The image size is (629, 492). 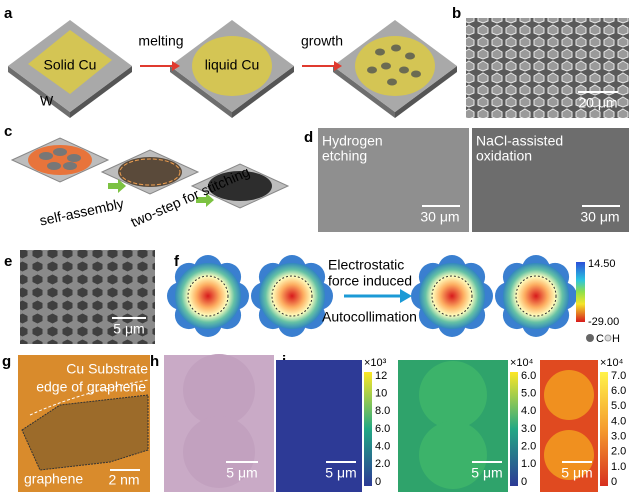 What do you see at coordinates (370, 281) in the screenshot?
I see `annotation: force induced` at bounding box center [370, 281].